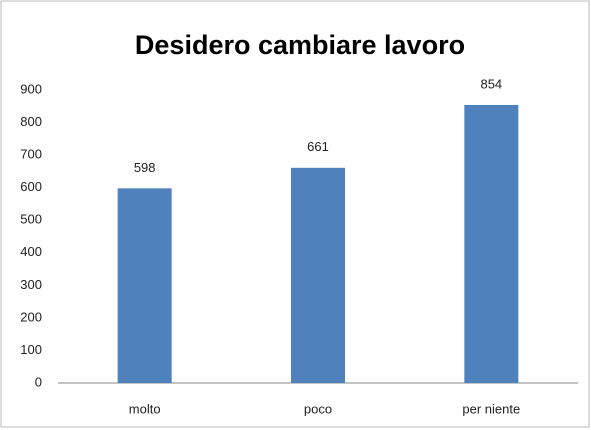 The image size is (591, 430). Describe the element at coordinates (31, 349) in the screenshot. I see `y-tick-label: 100` at that location.